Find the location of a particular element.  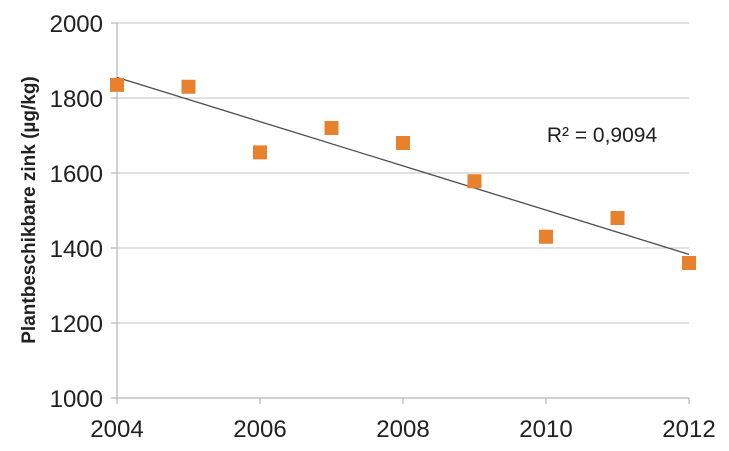

y-tick-label-1400: 1400 is located at coordinates (76, 249).